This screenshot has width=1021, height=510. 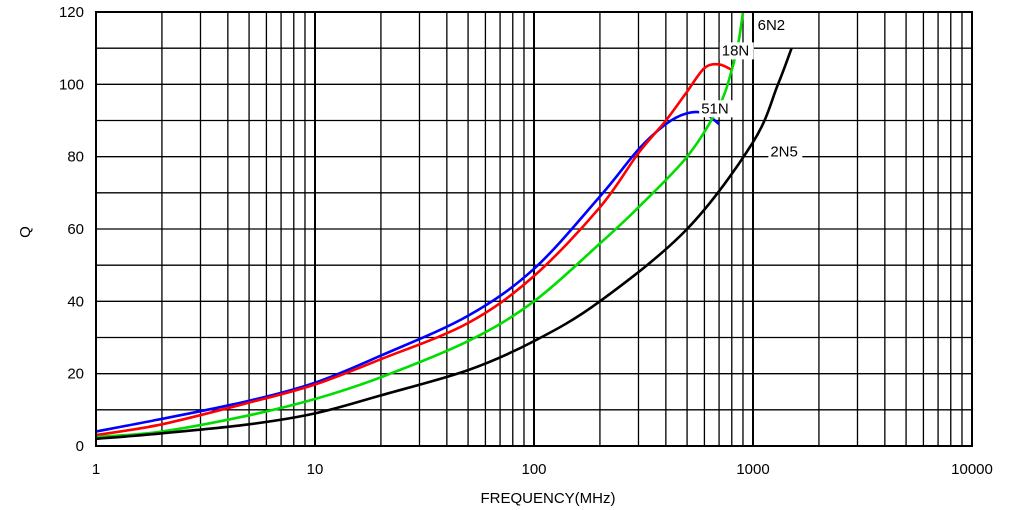 What do you see at coordinates (71, 12) in the screenshot?
I see `y-tick-label: 120` at bounding box center [71, 12].